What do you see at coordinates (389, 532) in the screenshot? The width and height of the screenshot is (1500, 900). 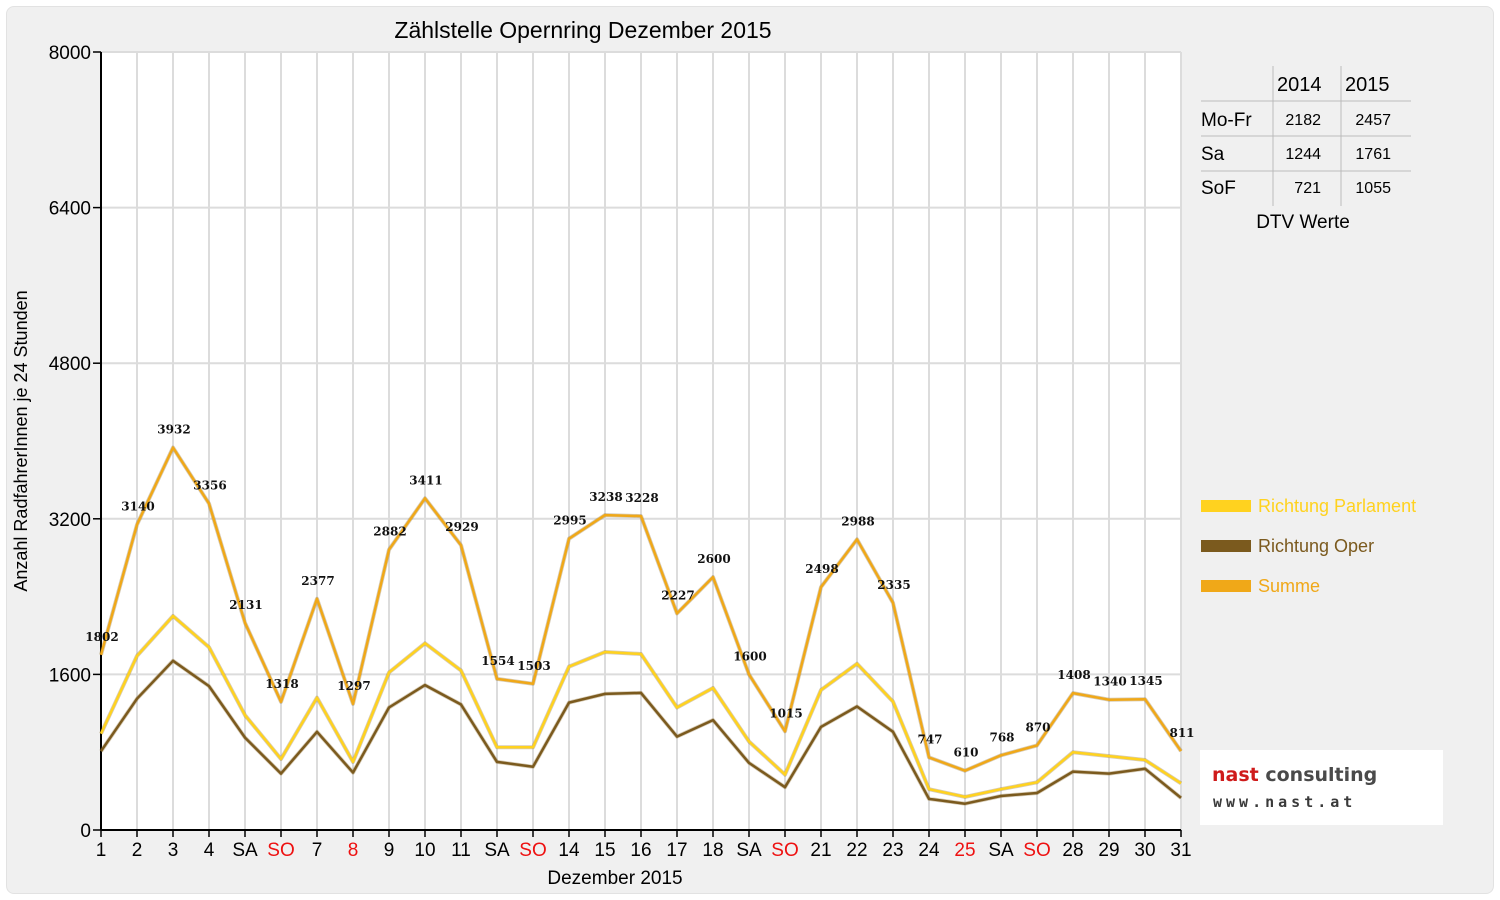 I see `data-label: 2882` at bounding box center [389, 532].